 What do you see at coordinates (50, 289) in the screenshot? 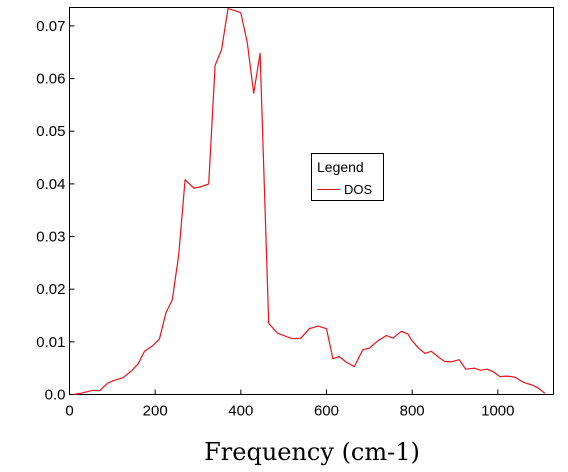
I see `y-tick-label-2: 0.02` at bounding box center [50, 289].